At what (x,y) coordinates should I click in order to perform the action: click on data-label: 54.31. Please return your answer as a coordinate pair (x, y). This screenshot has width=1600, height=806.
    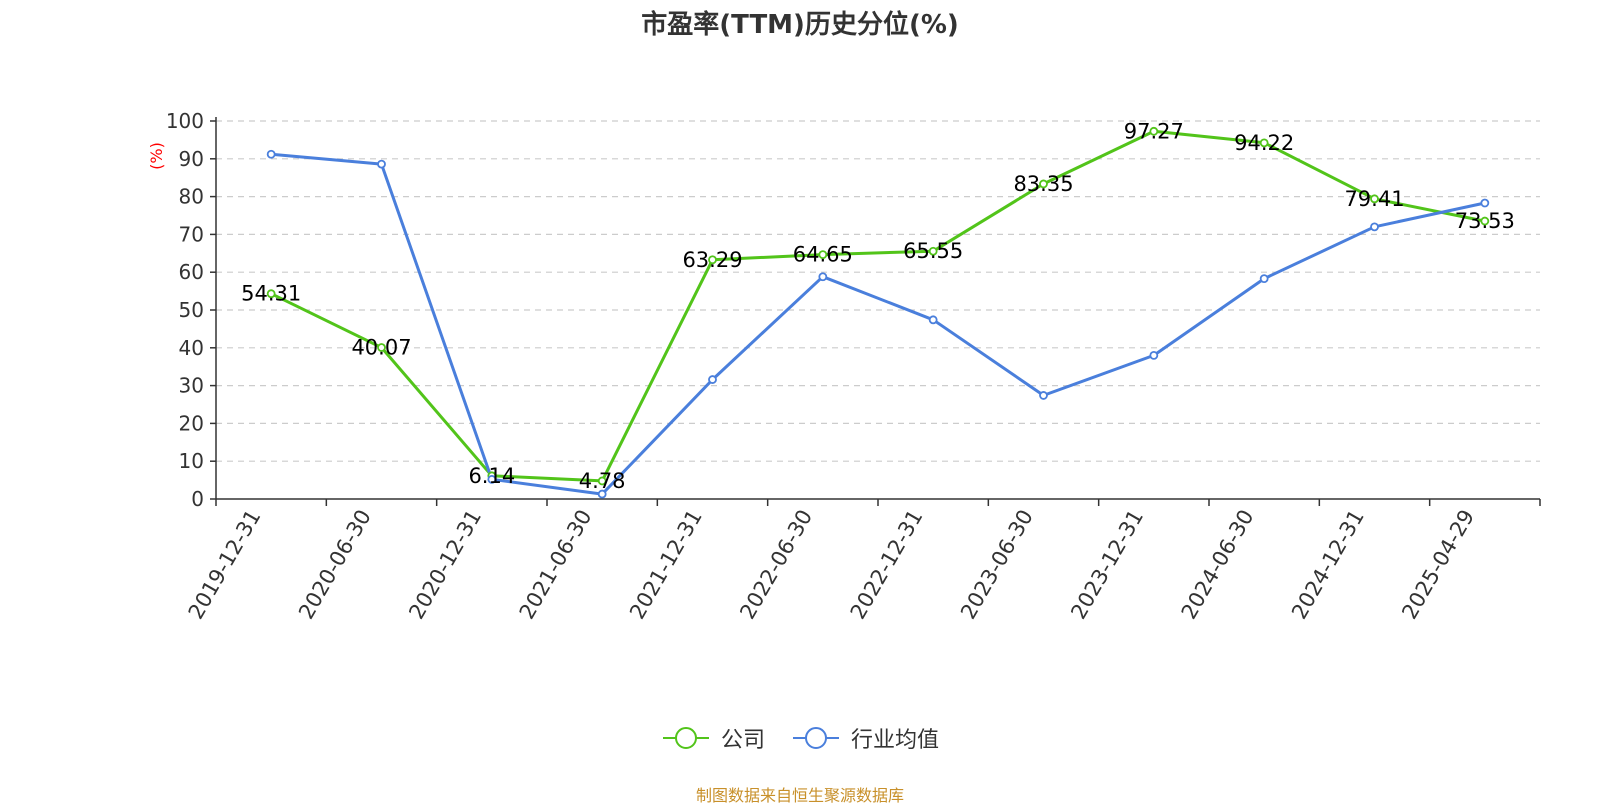
    Looking at the image, I should click on (271, 294).